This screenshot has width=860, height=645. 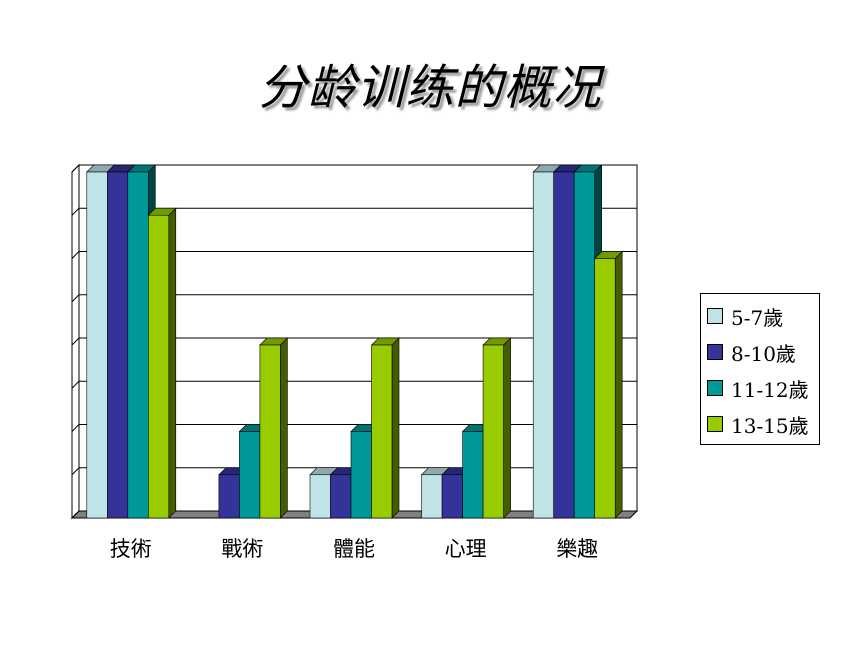 I want to click on legend-label: 13-15歲, so click(x=770, y=425).